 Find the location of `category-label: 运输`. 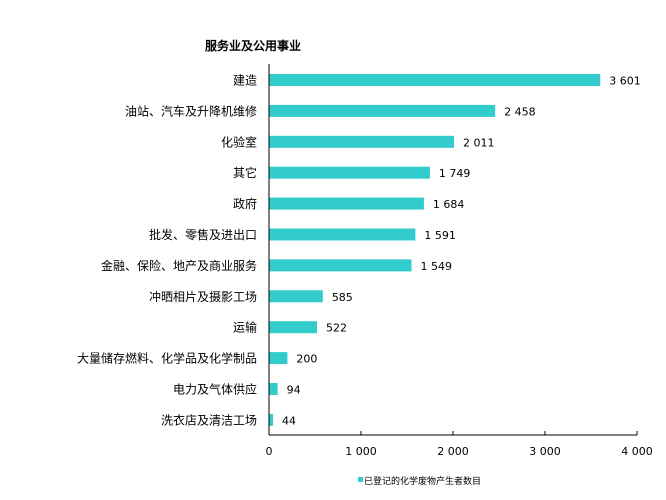

category-label: 运输 is located at coordinates (245, 327).